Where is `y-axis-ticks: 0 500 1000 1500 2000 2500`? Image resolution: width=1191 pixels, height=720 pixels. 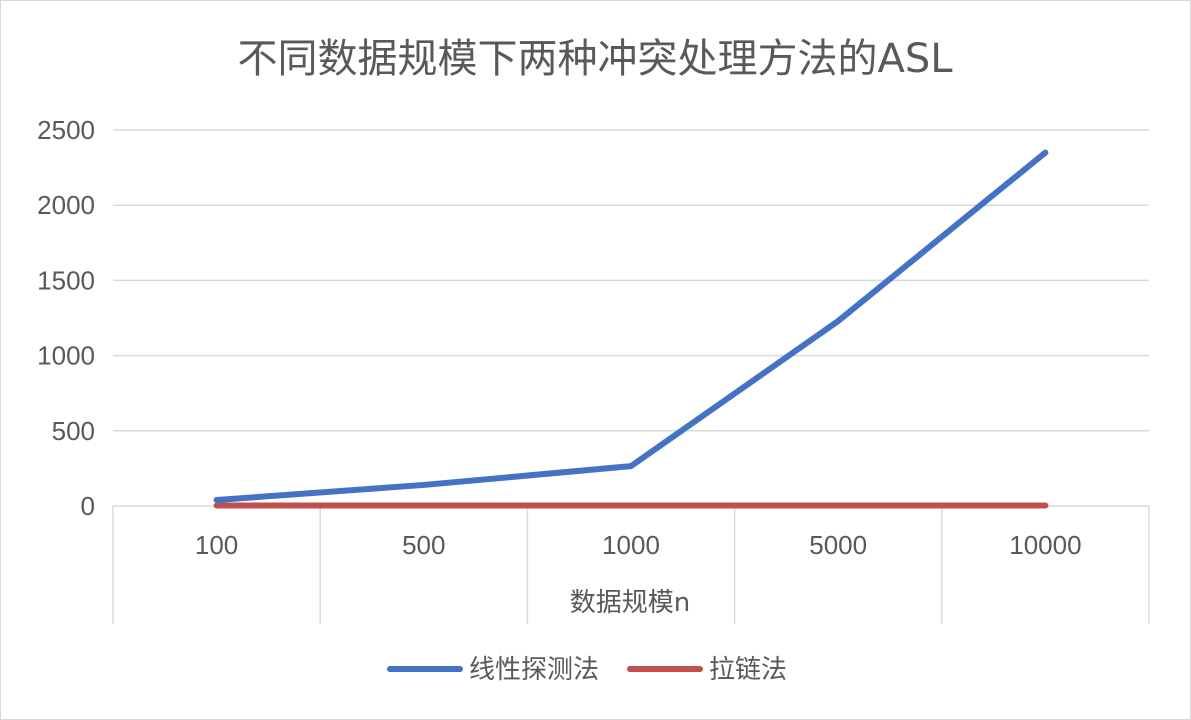 y-axis-ticks: 0 500 1000 1500 2000 2500 is located at coordinates (66, 318).